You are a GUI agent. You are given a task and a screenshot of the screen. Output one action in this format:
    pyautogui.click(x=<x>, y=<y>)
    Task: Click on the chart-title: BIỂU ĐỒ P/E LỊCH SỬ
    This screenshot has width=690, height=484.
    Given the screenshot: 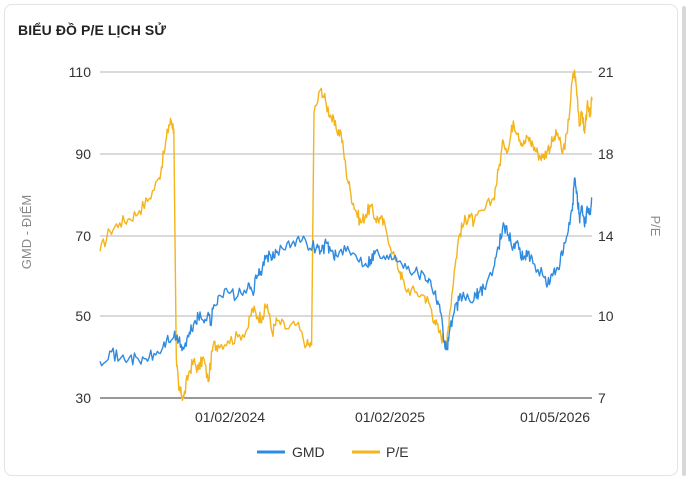 What is the action you would take?
    pyautogui.click(x=92, y=30)
    